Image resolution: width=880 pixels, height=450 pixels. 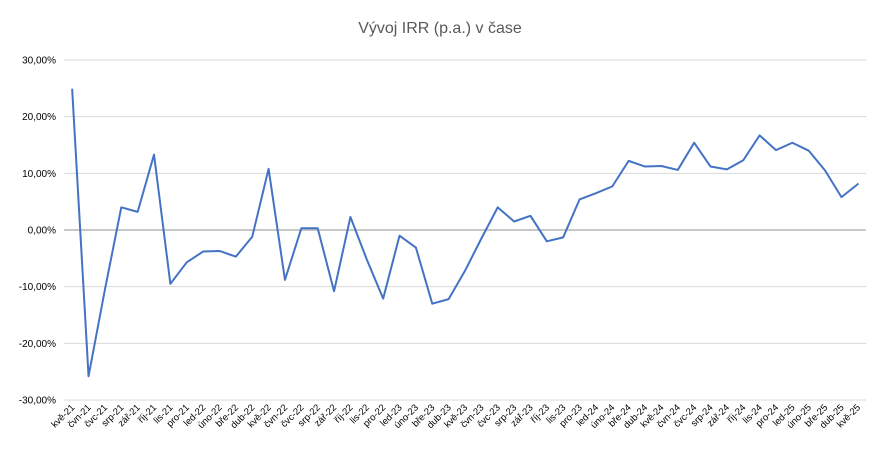 I want to click on chart-title: Vývoj IRR (p.a.) v čase, so click(x=440, y=28).